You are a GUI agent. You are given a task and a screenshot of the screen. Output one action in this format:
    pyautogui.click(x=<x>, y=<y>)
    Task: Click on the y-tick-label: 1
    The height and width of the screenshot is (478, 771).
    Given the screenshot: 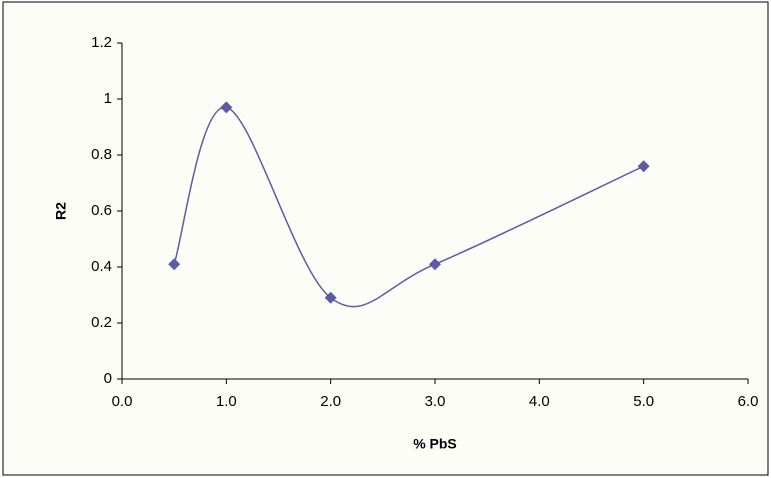 What is the action you would take?
    pyautogui.click(x=108, y=98)
    